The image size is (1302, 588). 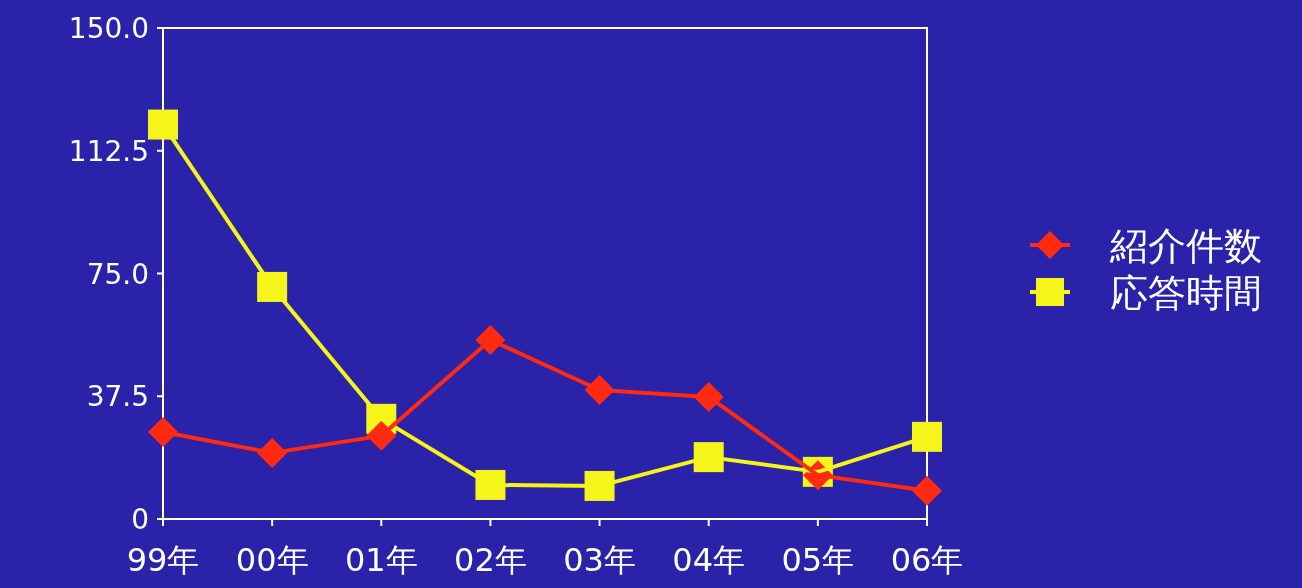 I want to click on y-tick-label: 75.0, so click(x=117, y=274).